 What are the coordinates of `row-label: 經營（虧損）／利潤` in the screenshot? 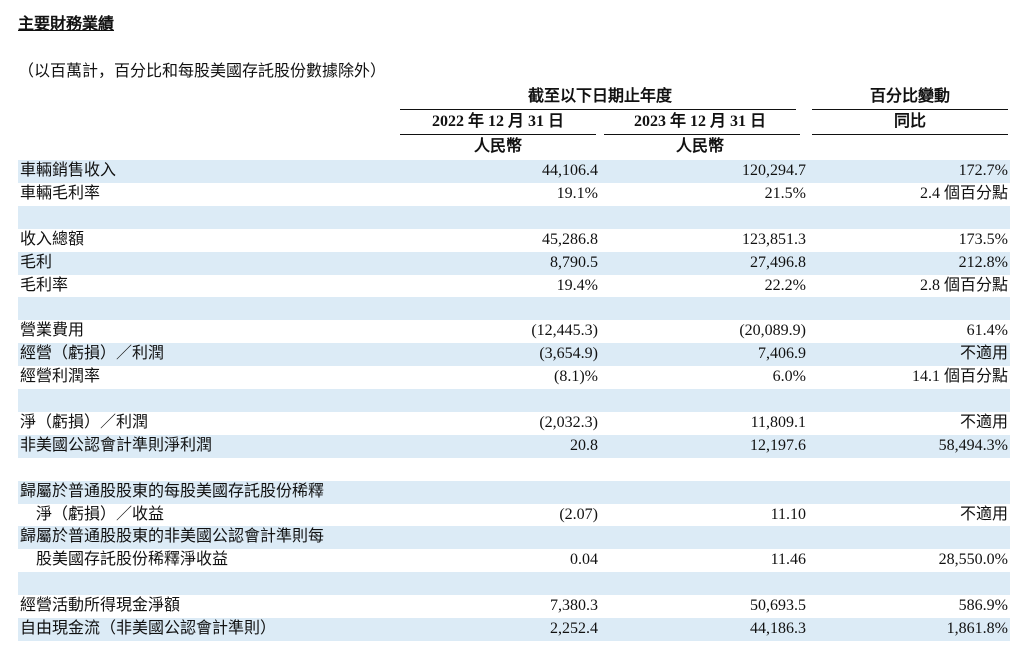 It's located at (92, 354).